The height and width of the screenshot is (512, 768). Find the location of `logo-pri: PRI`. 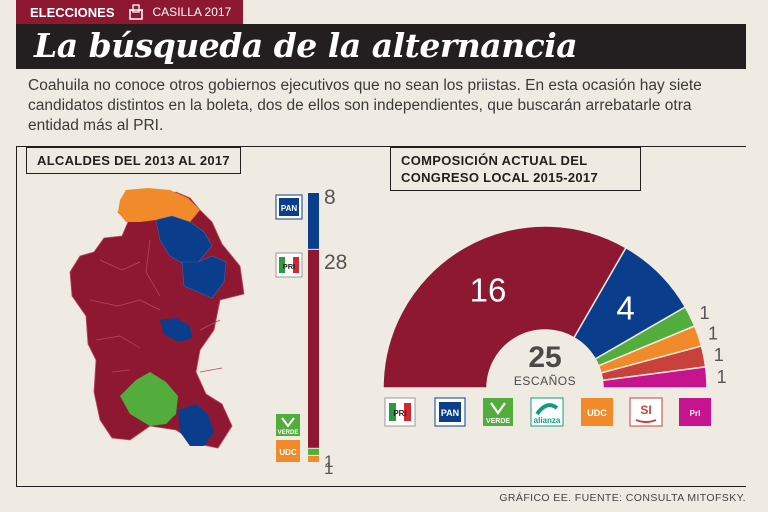

logo-pri: PRI is located at coordinates (289, 265).